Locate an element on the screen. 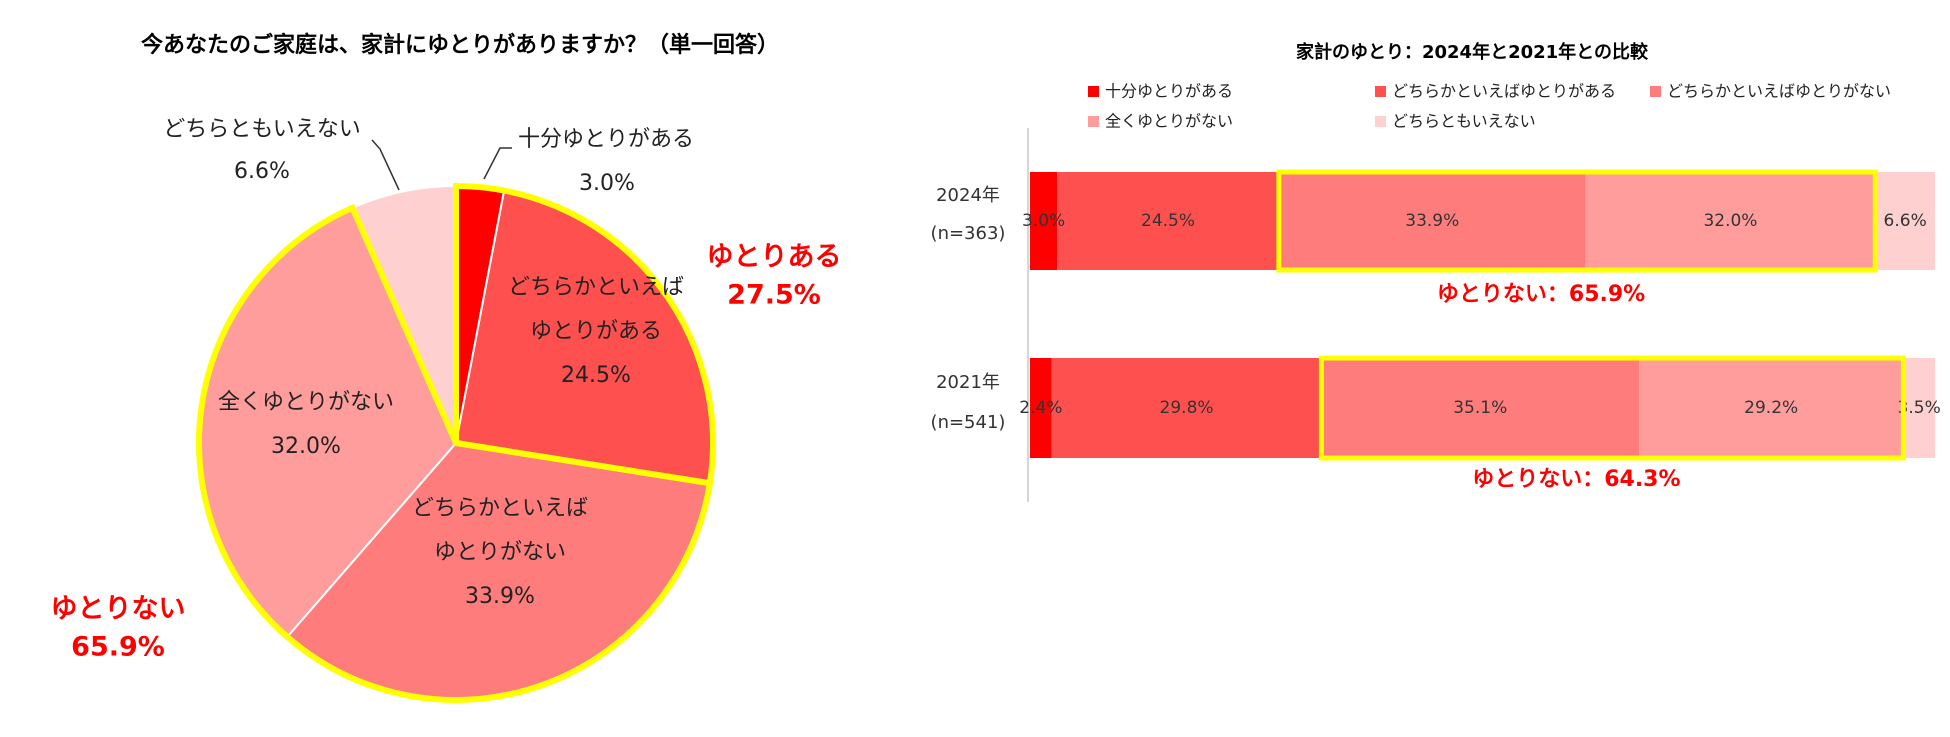 This screenshot has width=1950, height=737. pie-slice-value: 6.6% is located at coordinates (262, 171).